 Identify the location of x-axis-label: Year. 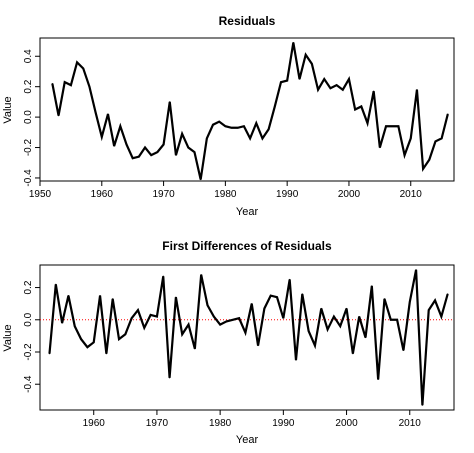
(247, 212).